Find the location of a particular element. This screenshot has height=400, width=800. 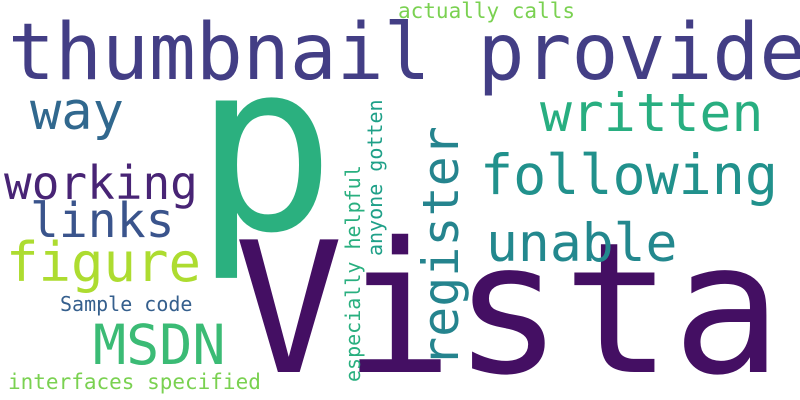

word-interfaces-specified: interfaces specified is located at coordinates (134, 382).